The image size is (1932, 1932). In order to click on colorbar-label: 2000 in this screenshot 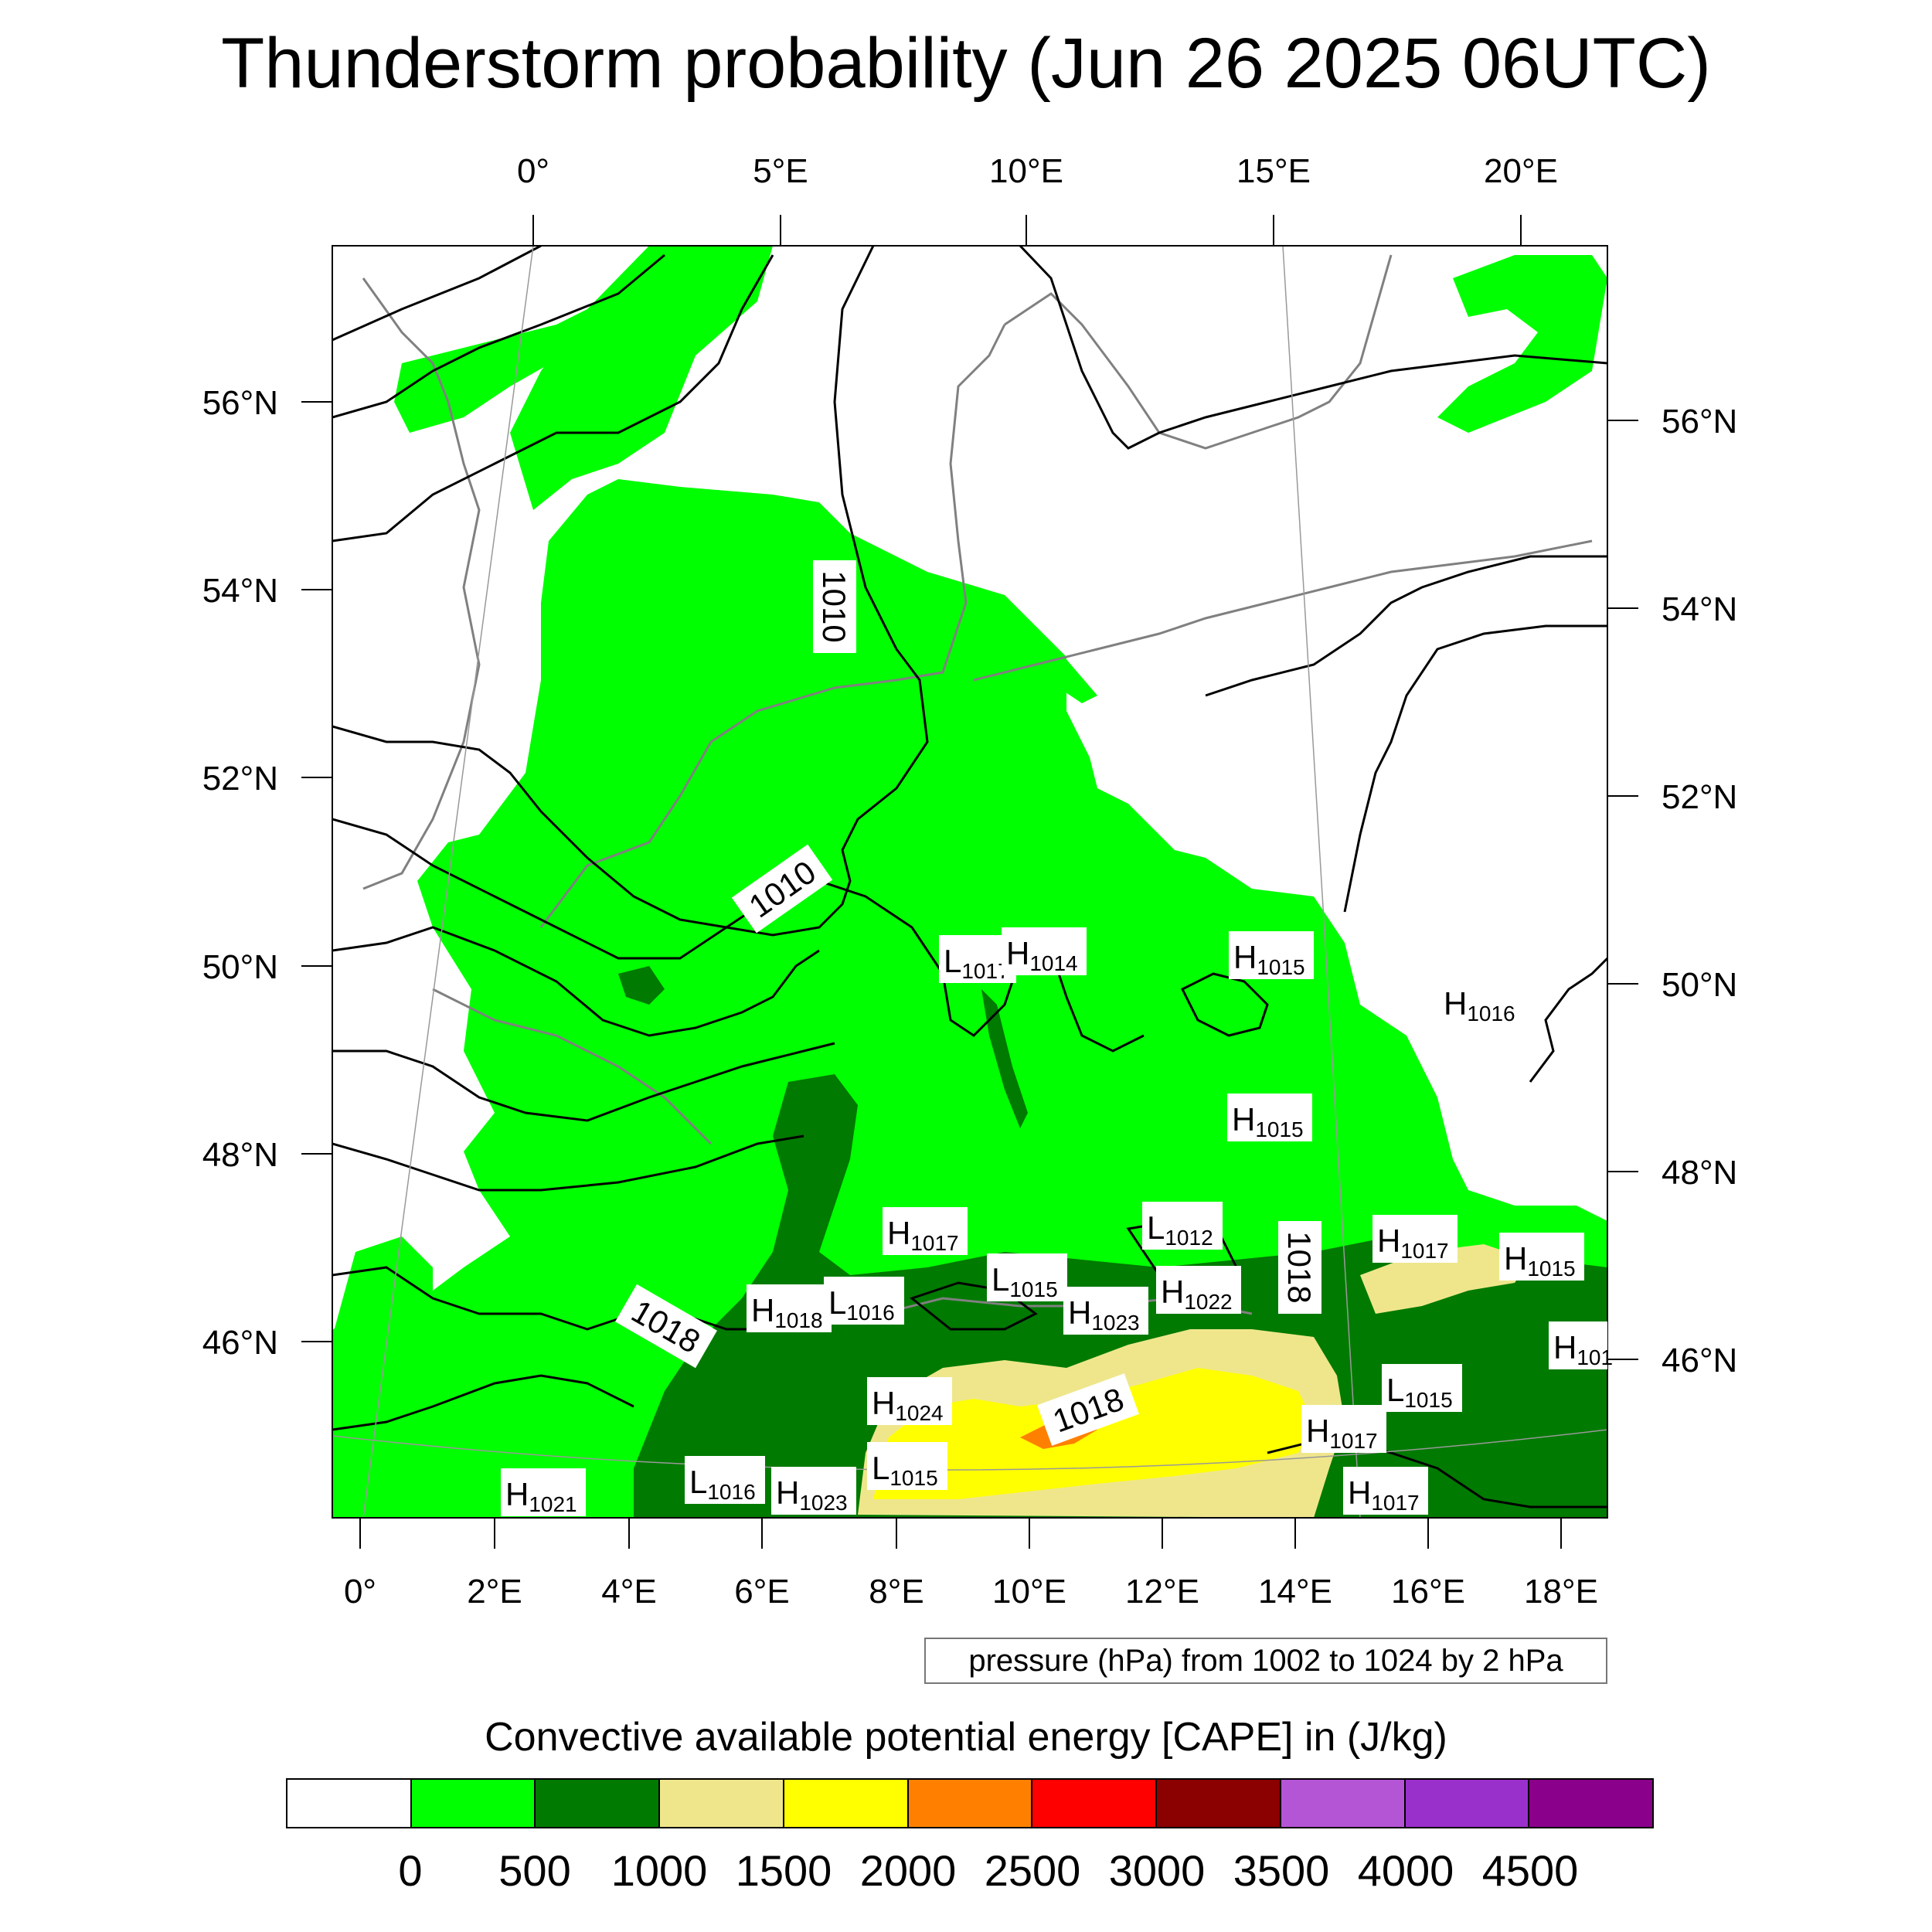, I will do `click(908, 1870)`.